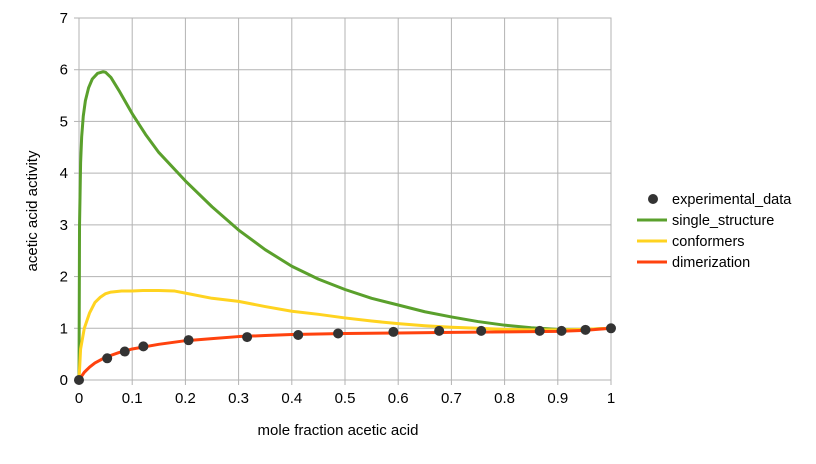  Describe the element at coordinates (504, 398) in the screenshot. I see `x-tick-label: 0.8` at that location.